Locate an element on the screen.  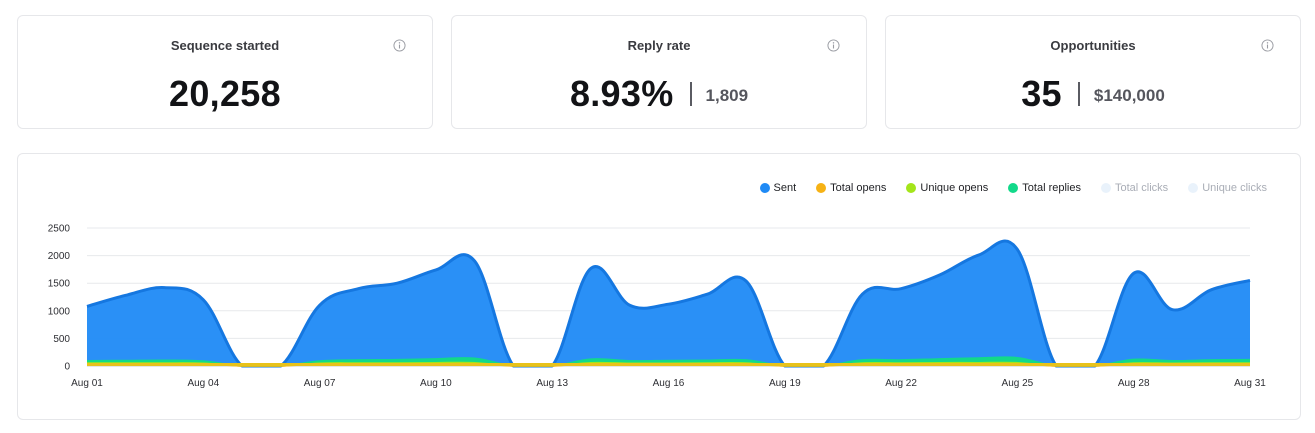
x-tick-label: Aug 16 is located at coordinates (669, 383).